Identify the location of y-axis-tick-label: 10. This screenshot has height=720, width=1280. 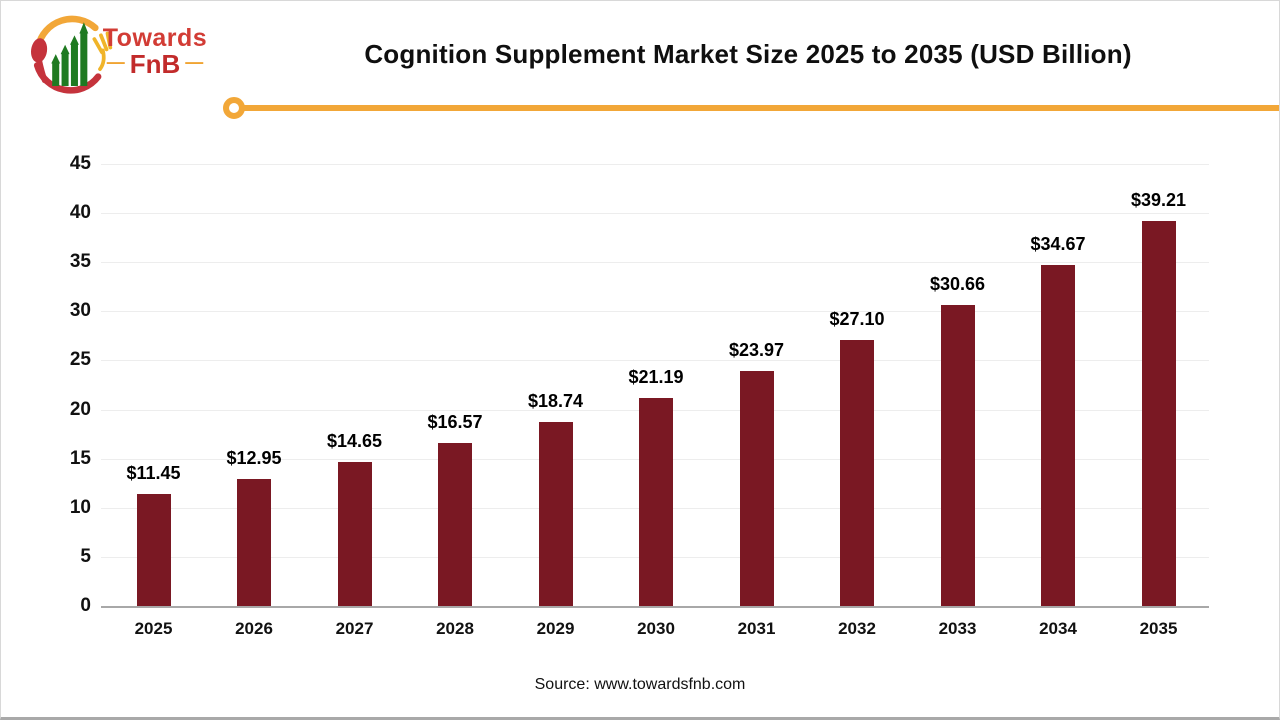
(80, 507).